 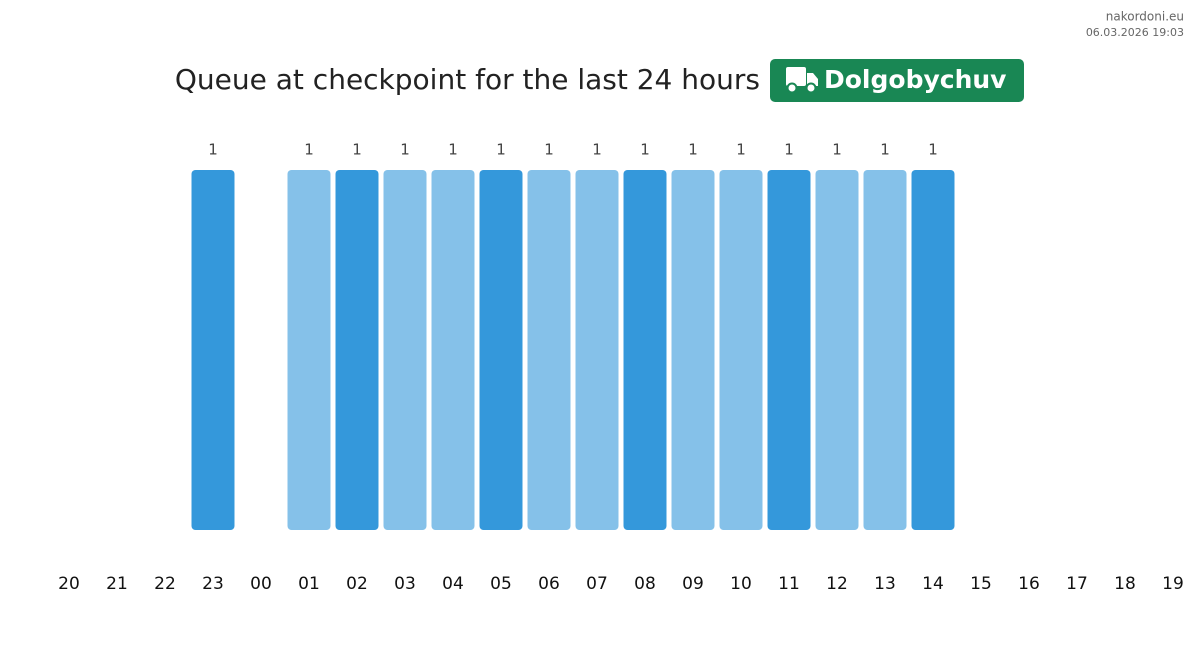 I want to click on checkpoint-badge, so click(x=897, y=80).